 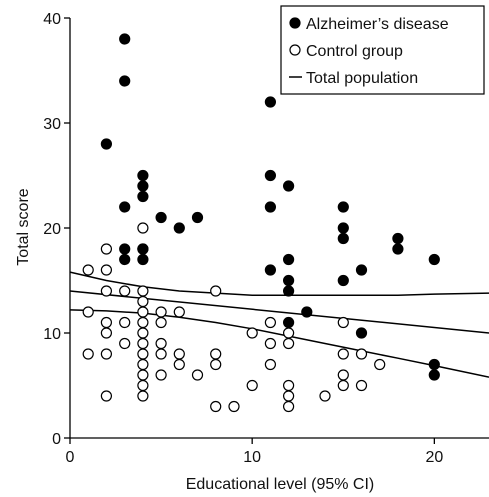 What do you see at coordinates (252, 457) in the screenshot?
I see `x-tick-label: 10` at bounding box center [252, 457].